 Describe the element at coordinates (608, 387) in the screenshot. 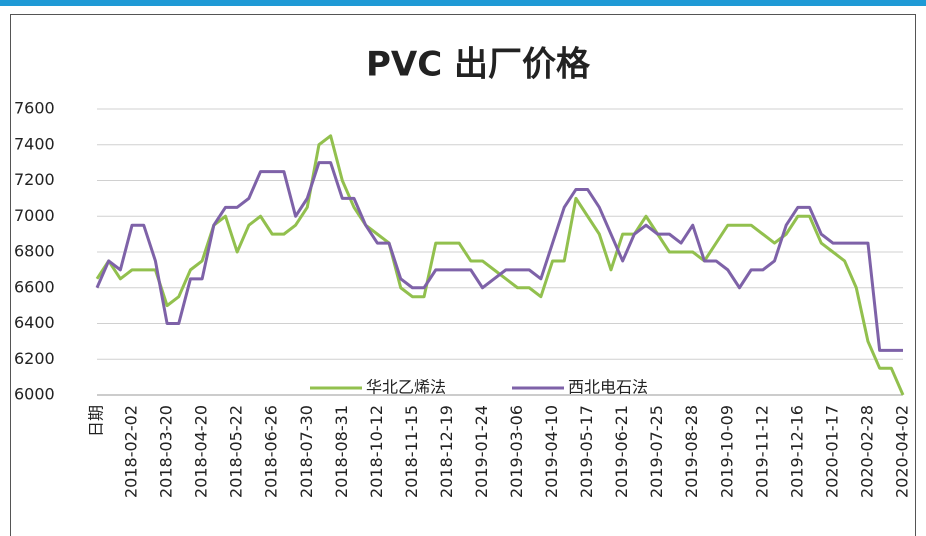

I see `legend-label: 西北电石法` at that location.